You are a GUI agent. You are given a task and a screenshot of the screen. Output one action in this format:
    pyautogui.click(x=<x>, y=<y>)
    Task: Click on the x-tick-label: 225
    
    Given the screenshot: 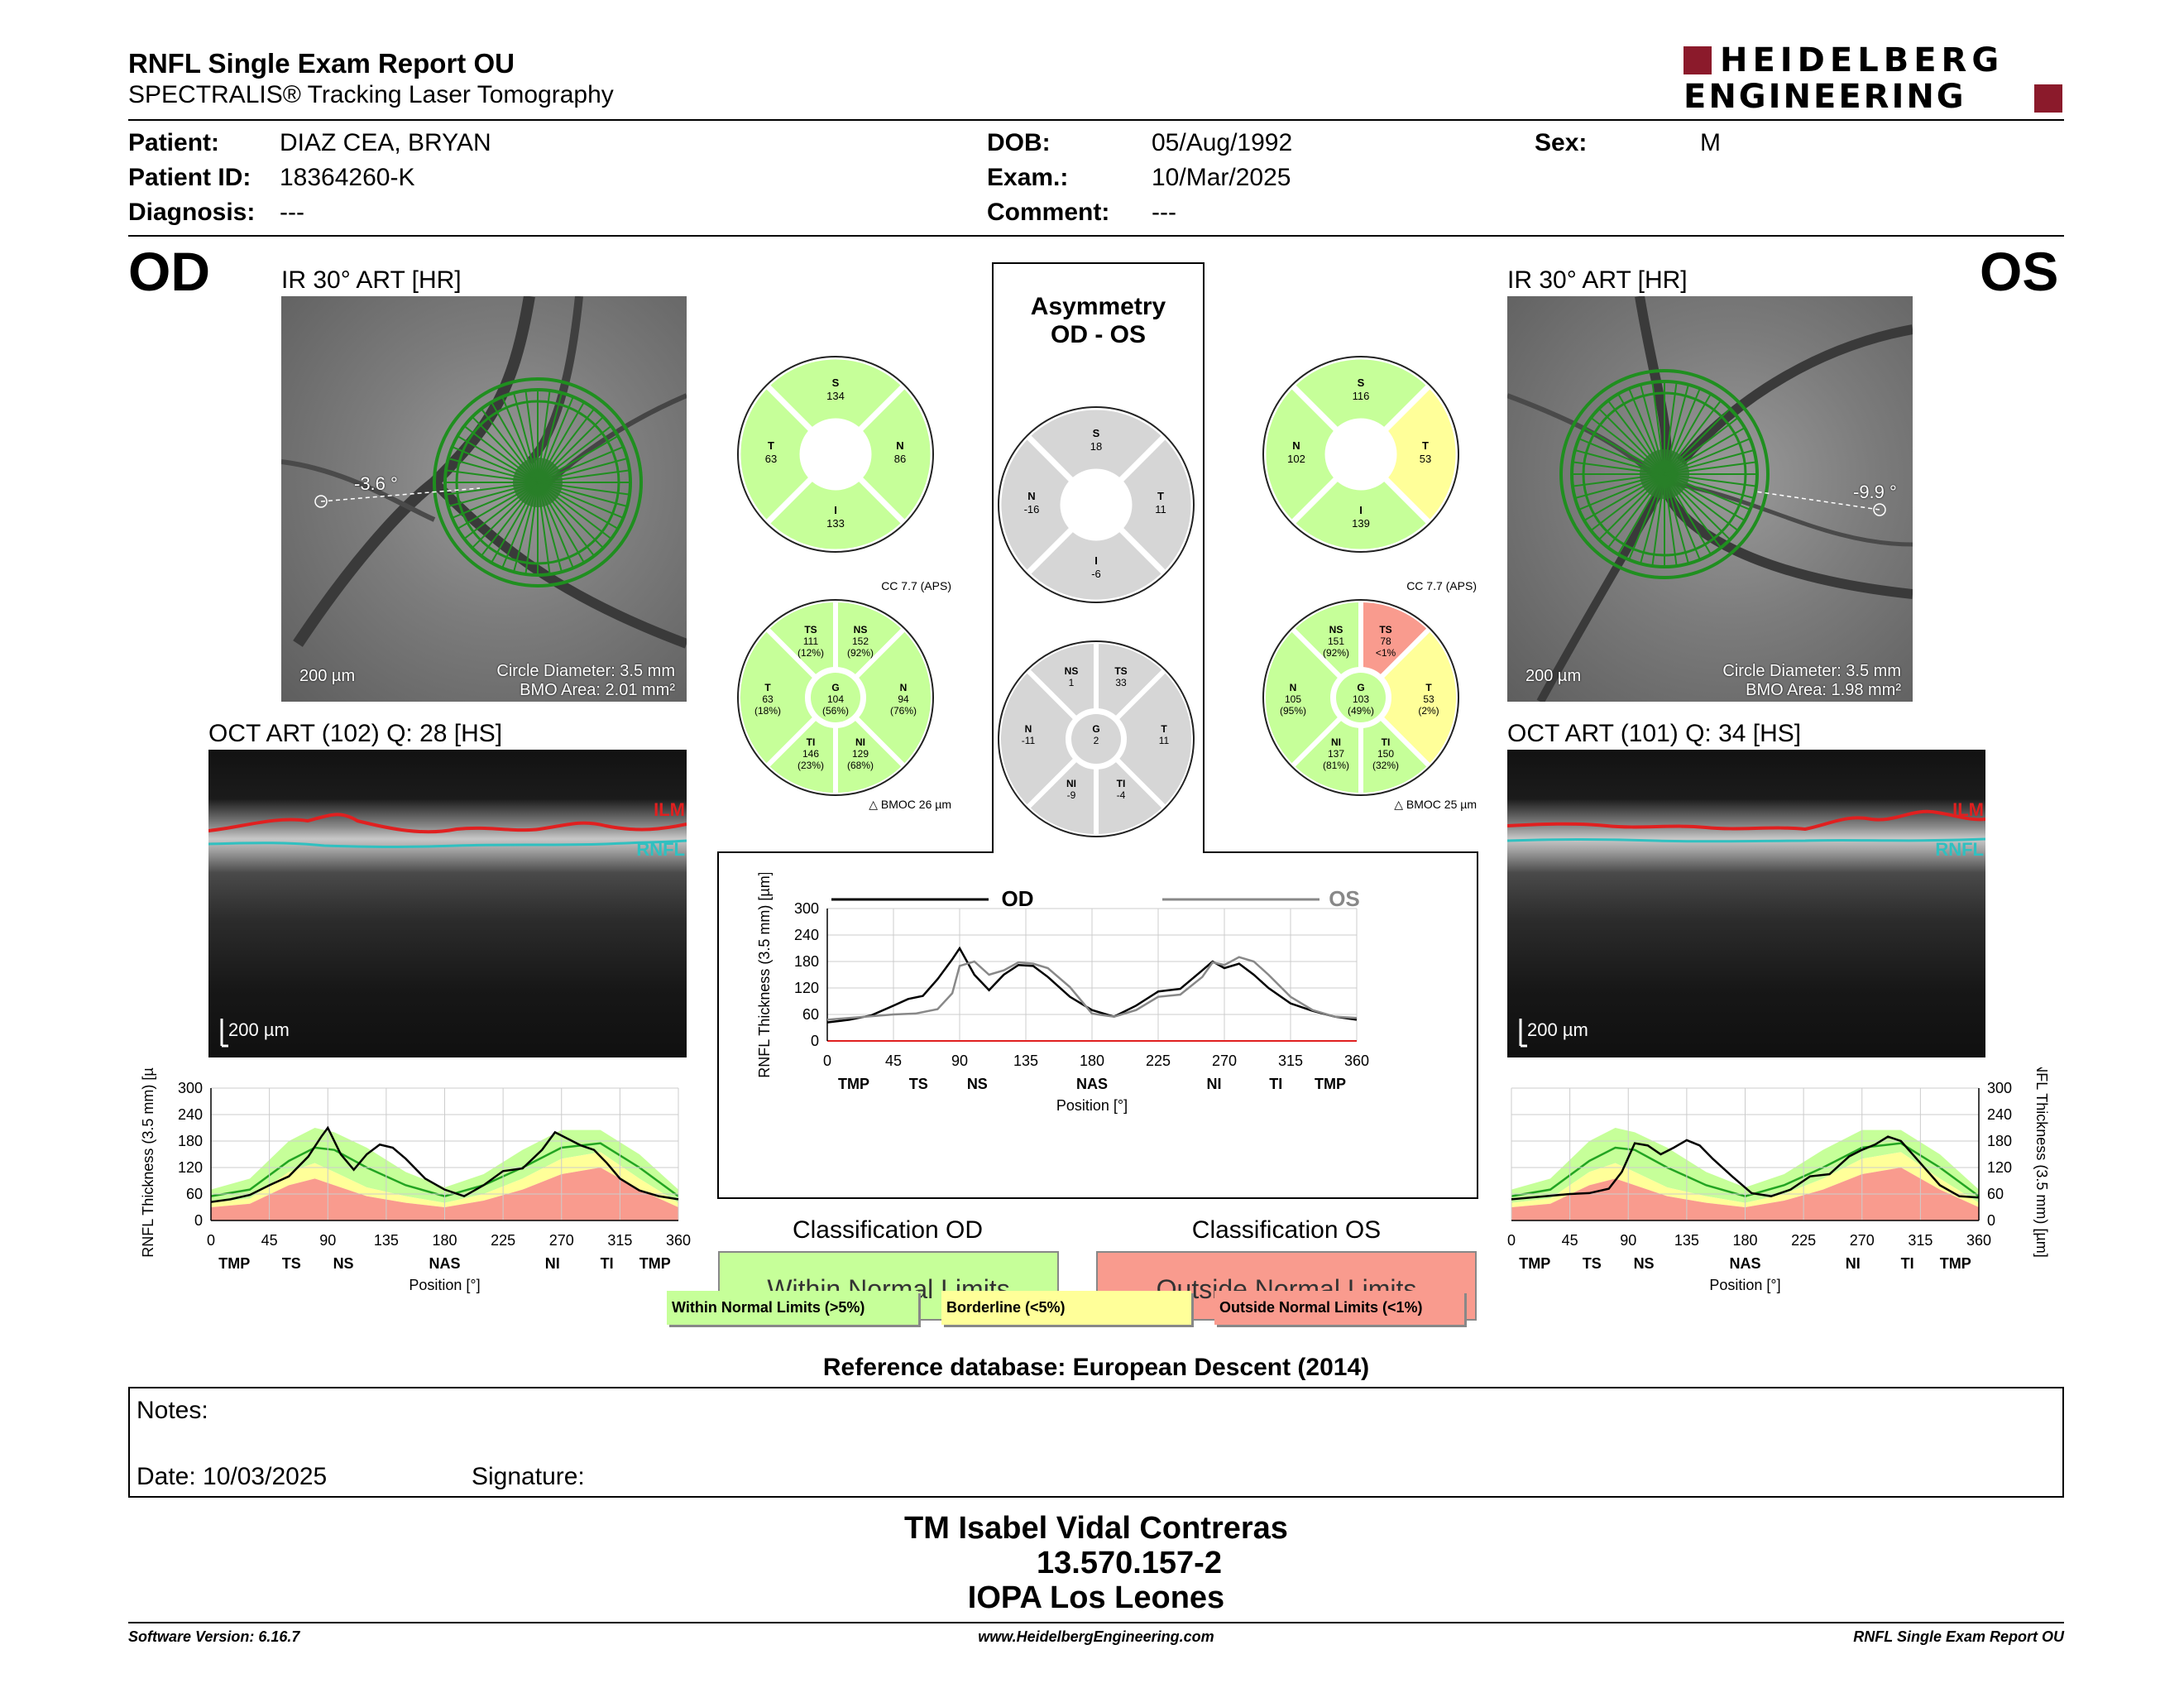 What is the action you would take?
    pyautogui.click(x=1158, y=1061)
    